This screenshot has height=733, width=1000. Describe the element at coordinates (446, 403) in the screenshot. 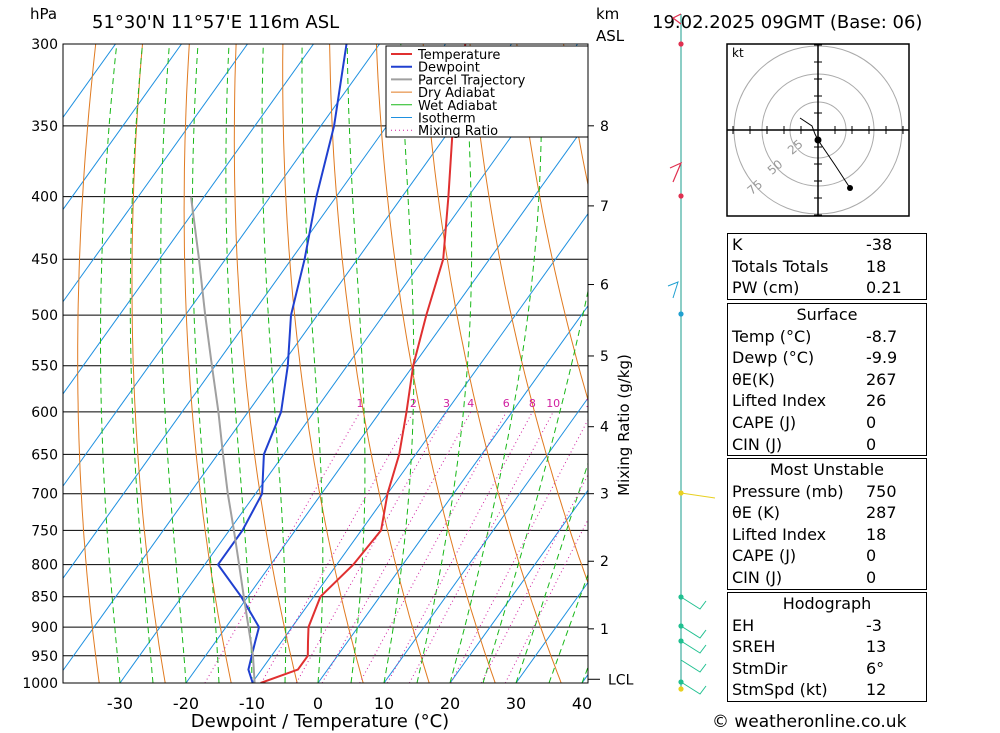

I see `mixing-ratio-label: 3` at that location.